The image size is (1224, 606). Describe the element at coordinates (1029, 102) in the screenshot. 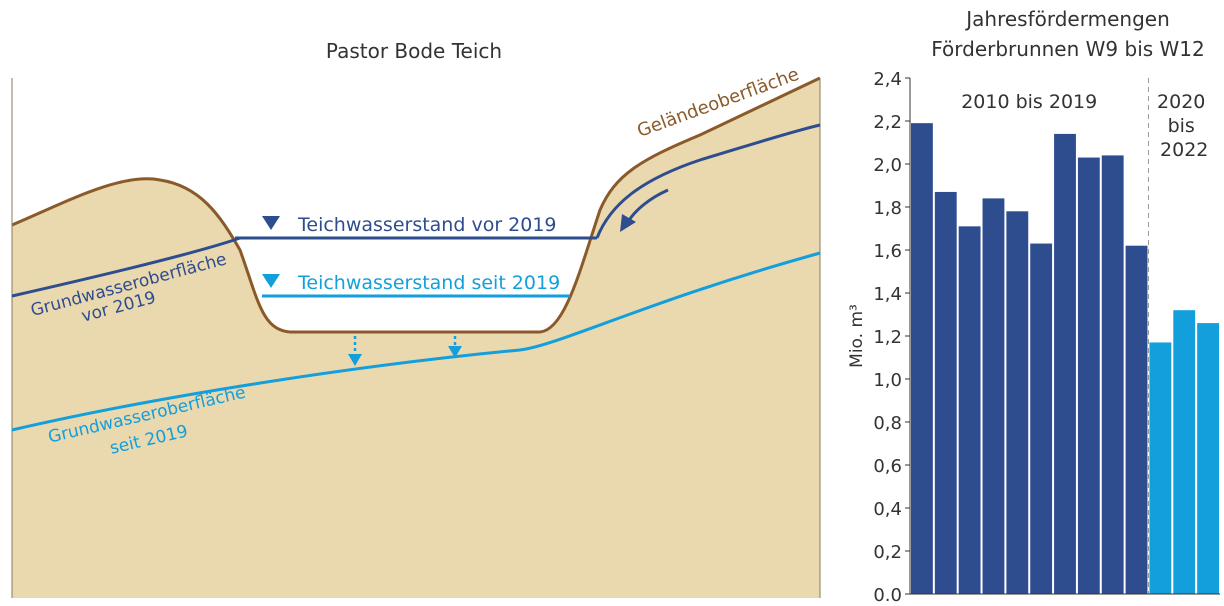

I see `group-label: 2010 bis 2019` at that location.